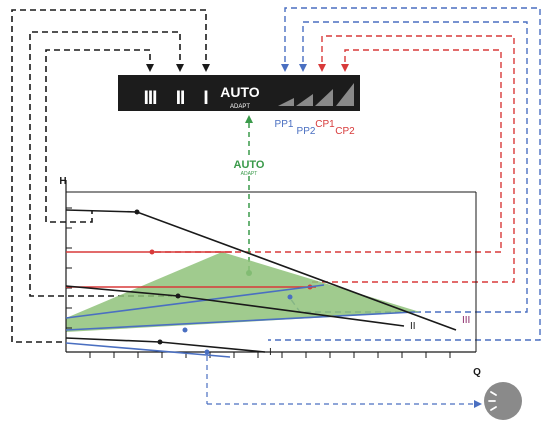 This screenshot has height=430, width=549. What do you see at coordinates (249, 174) in the screenshot?
I see `auto-adapt-subtitle: ADAPT` at bounding box center [249, 174].